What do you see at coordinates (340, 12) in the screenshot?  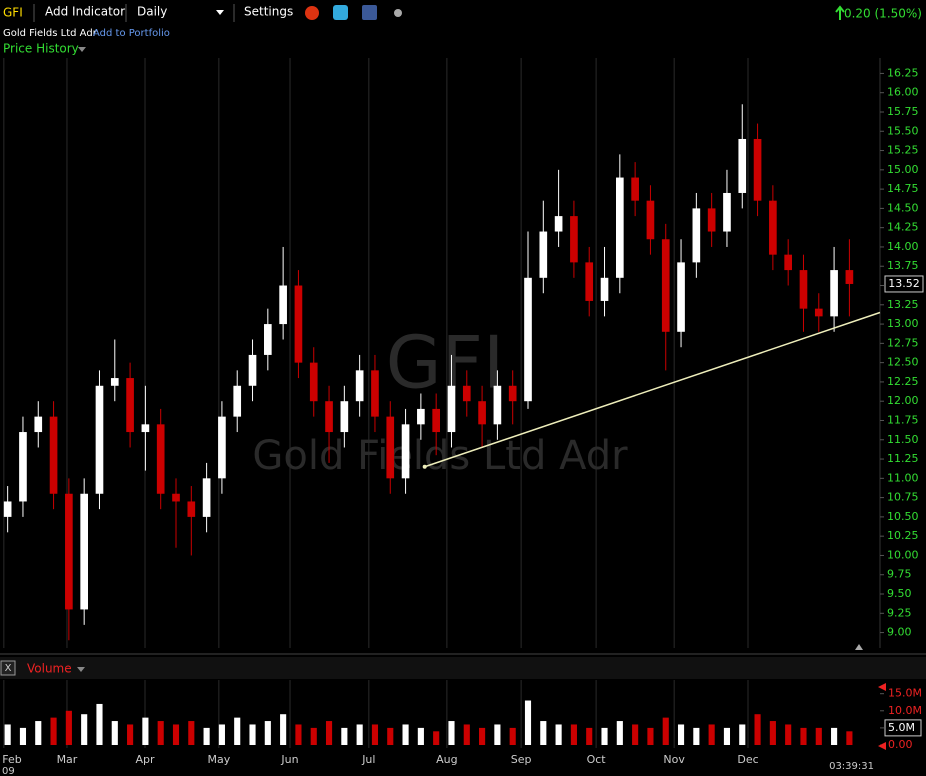 I see `twitter-icon` at bounding box center [340, 12].